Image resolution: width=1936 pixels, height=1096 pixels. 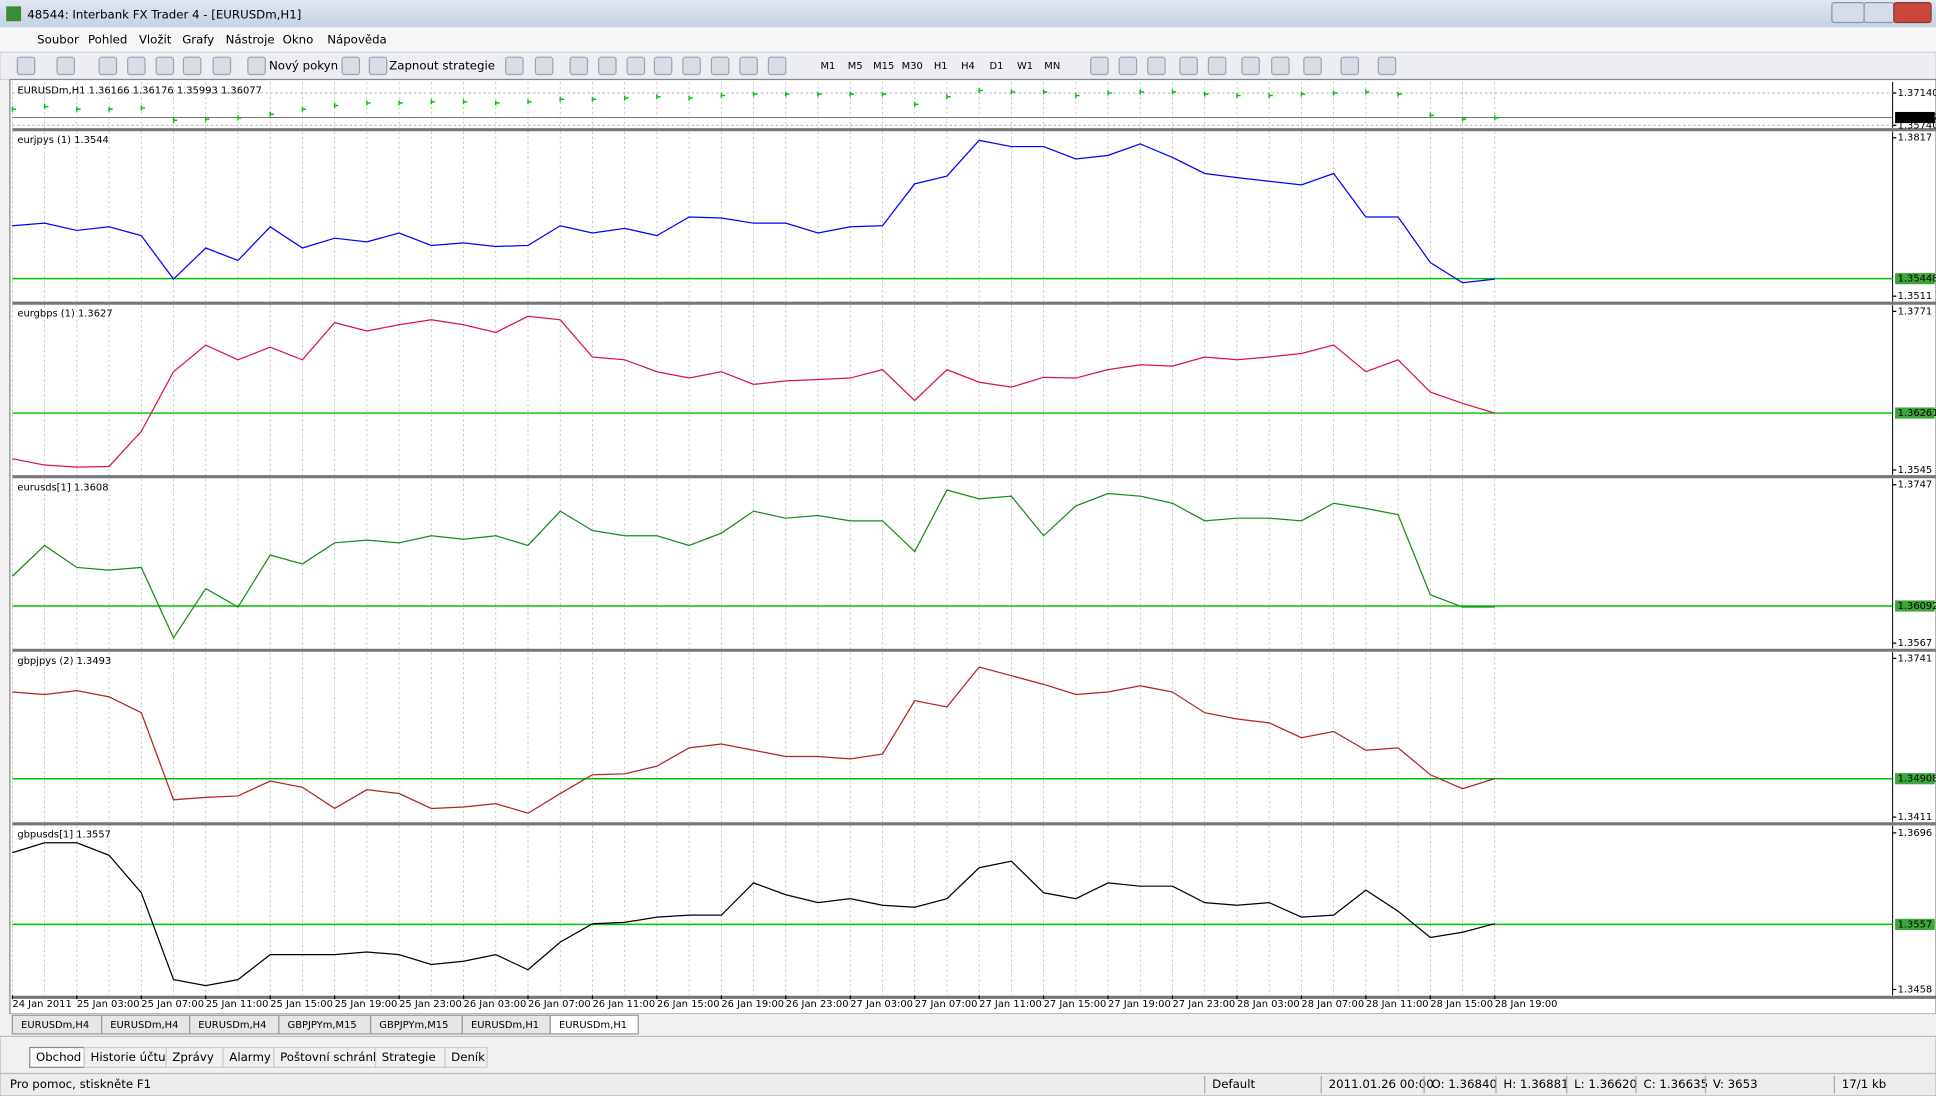 I want to click on x-tick-label: 26 Jan 11:00, so click(x=623, y=1004).